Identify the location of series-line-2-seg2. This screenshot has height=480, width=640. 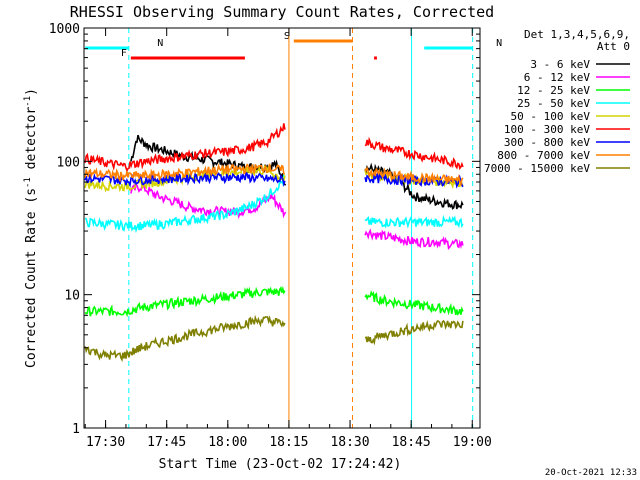
(414, 303).